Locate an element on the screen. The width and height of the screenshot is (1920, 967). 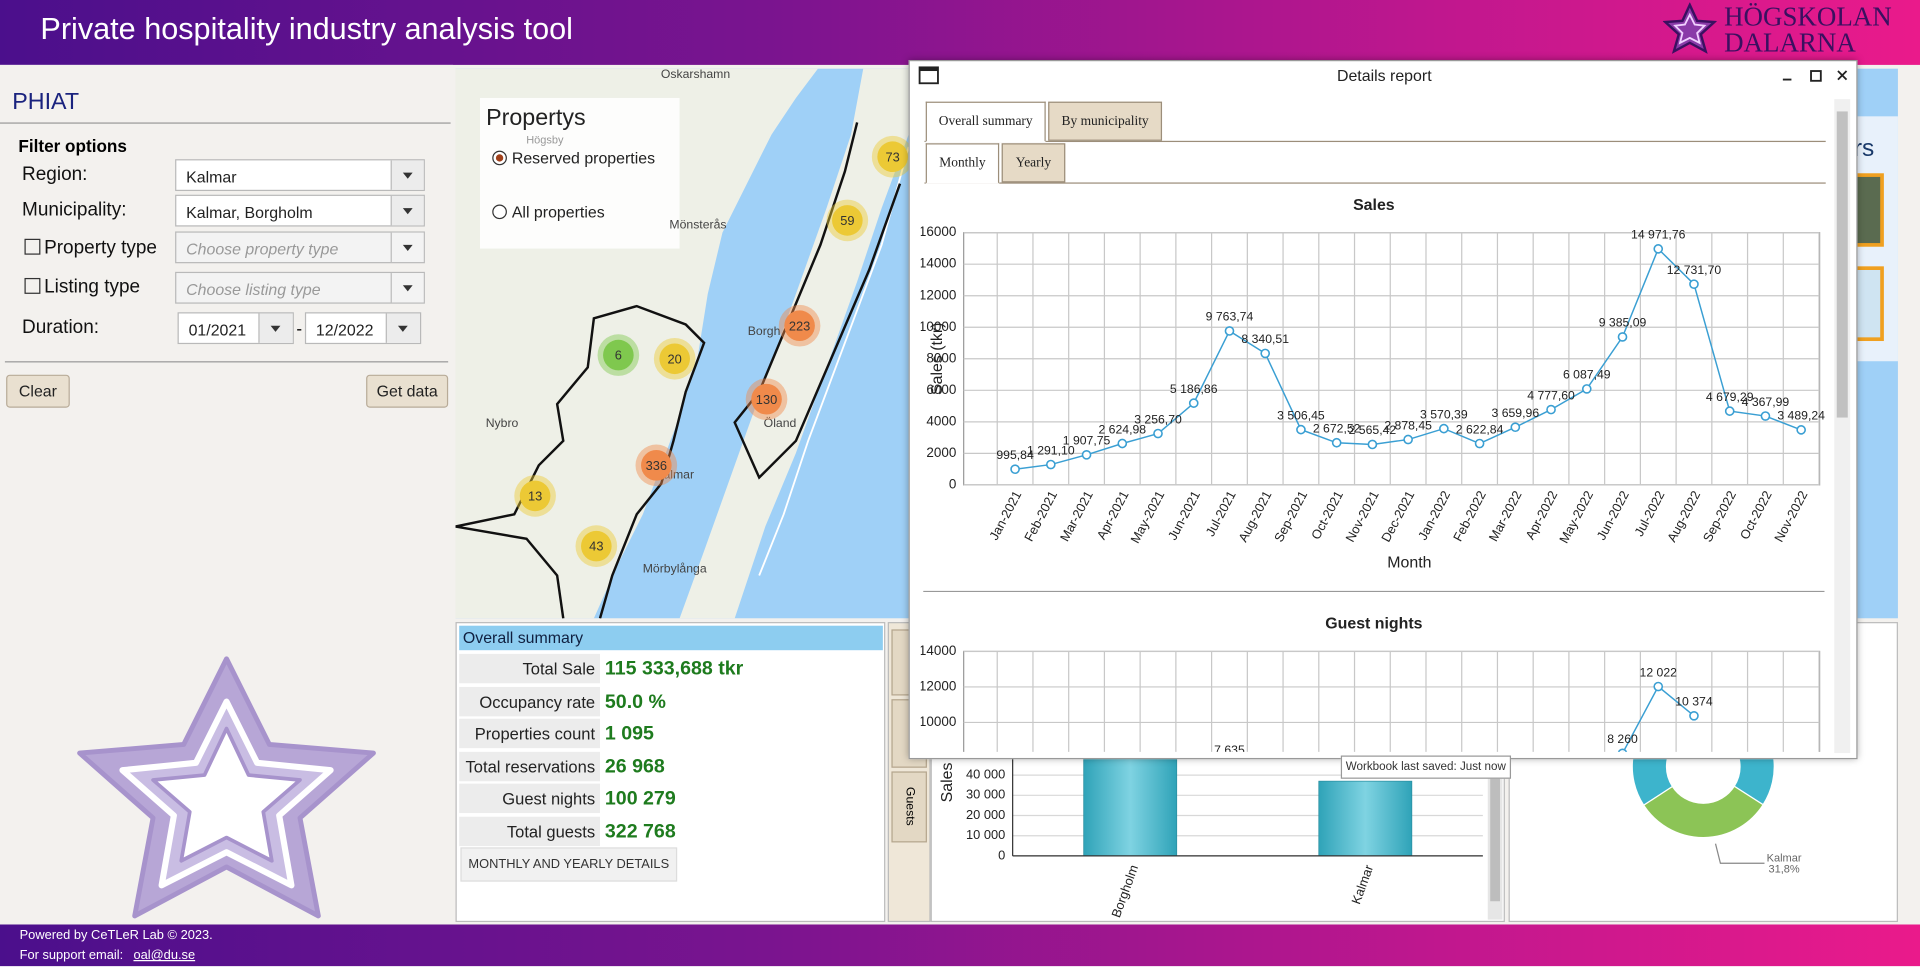
y-tick-label: 20 000 is located at coordinates (985, 814).